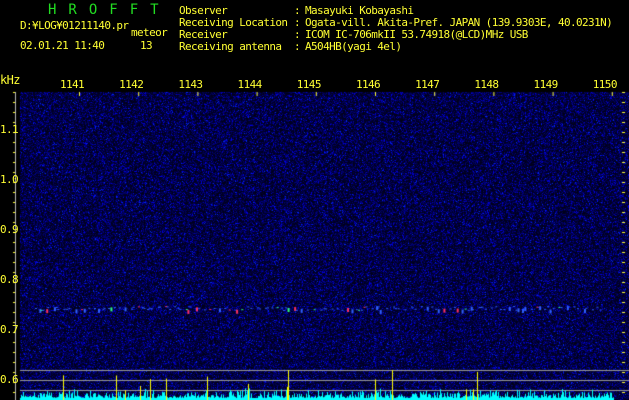 The image size is (629, 400). Describe the element at coordinates (359, 10) in the screenshot. I see `observer-value: Masayuki Kobayashi` at that location.